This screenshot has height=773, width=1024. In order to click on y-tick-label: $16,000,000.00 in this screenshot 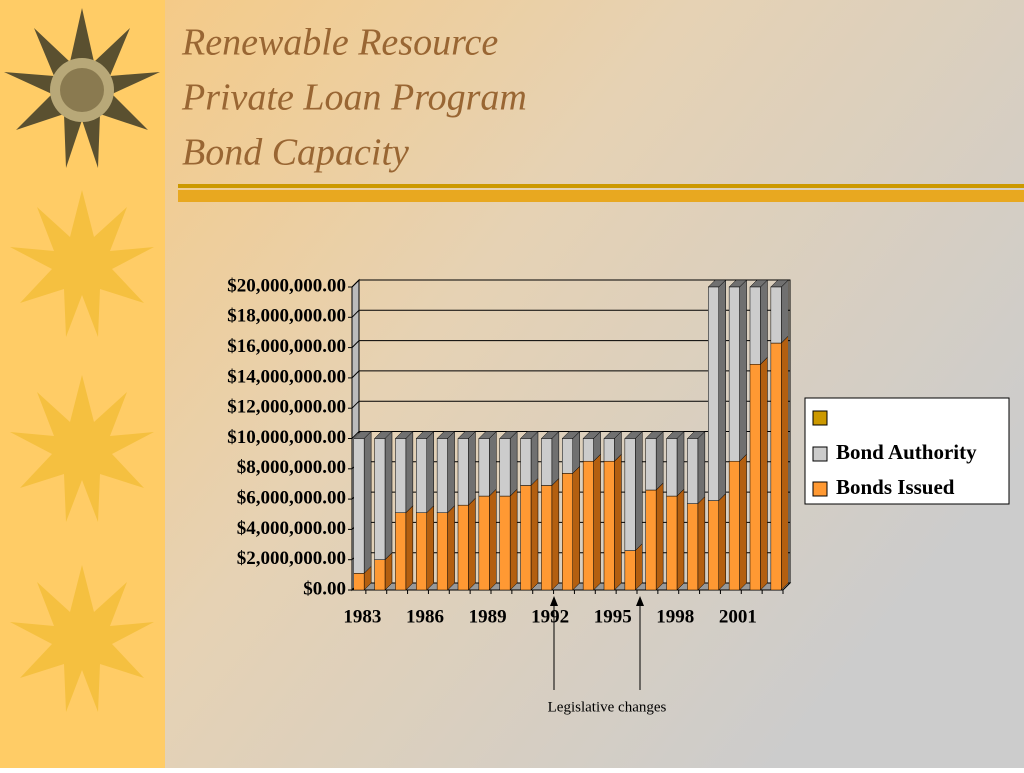, I will do `click(286, 346)`.